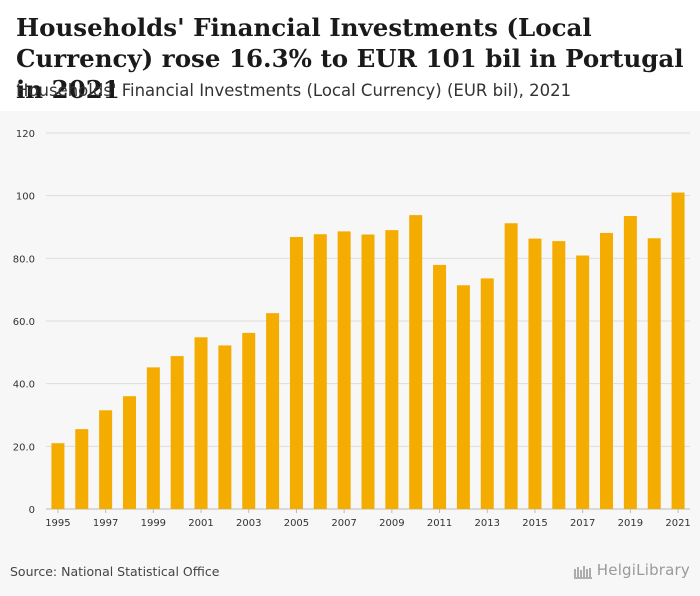 This screenshot has width=700, height=596. I want to click on x-tick-label: 2009, so click(391, 523).